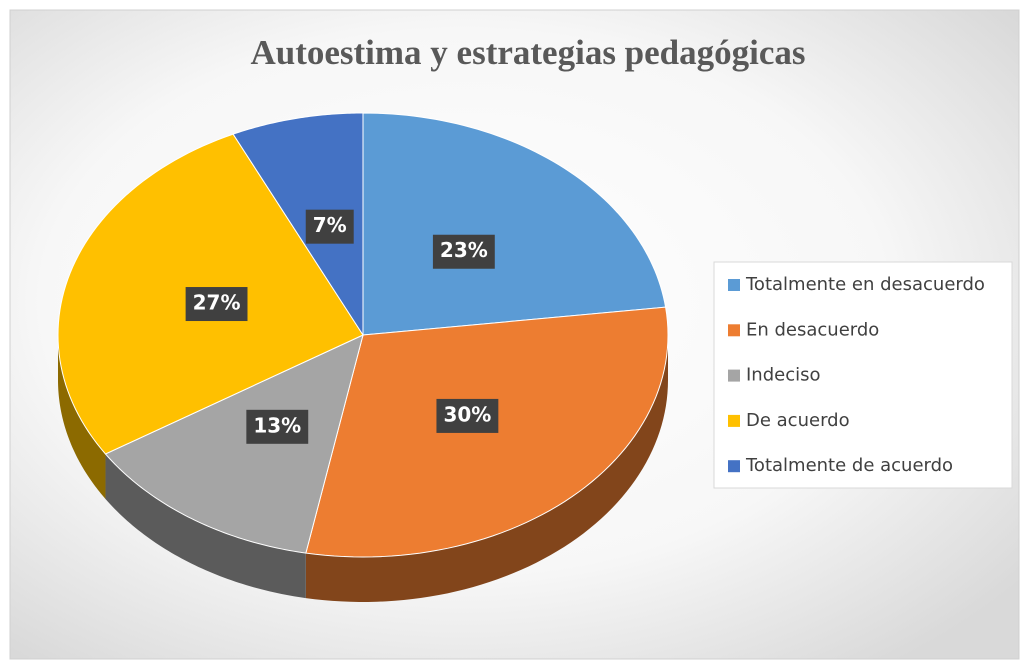 Image resolution: width=1029 pixels, height=669 pixels. What do you see at coordinates (527, 52) in the screenshot?
I see `chart-title: Autoestima y estrategias pedagógicas` at bounding box center [527, 52].